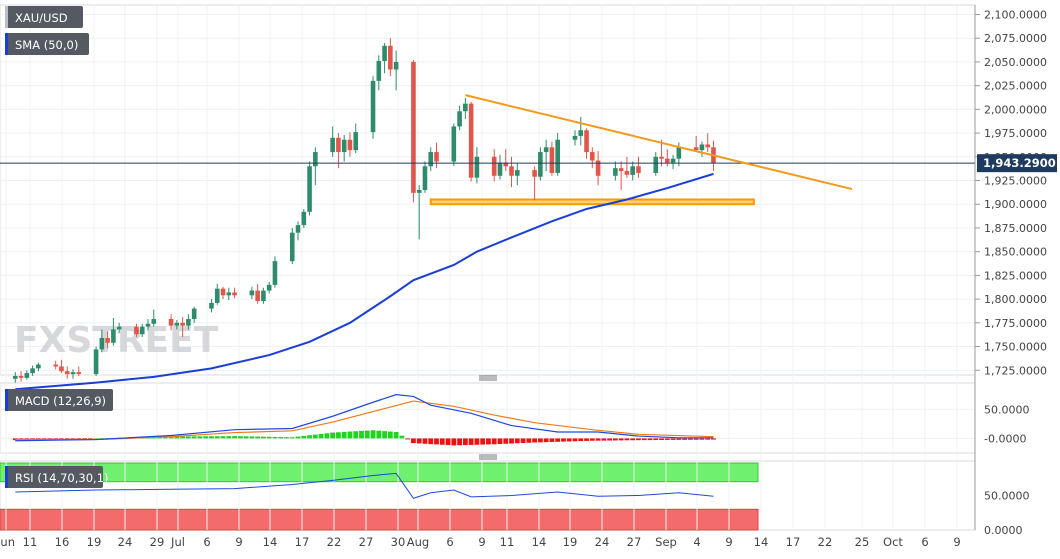 The image size is (1060, 559). I want to click on rsi-oversold-zone, so click(379, 519).